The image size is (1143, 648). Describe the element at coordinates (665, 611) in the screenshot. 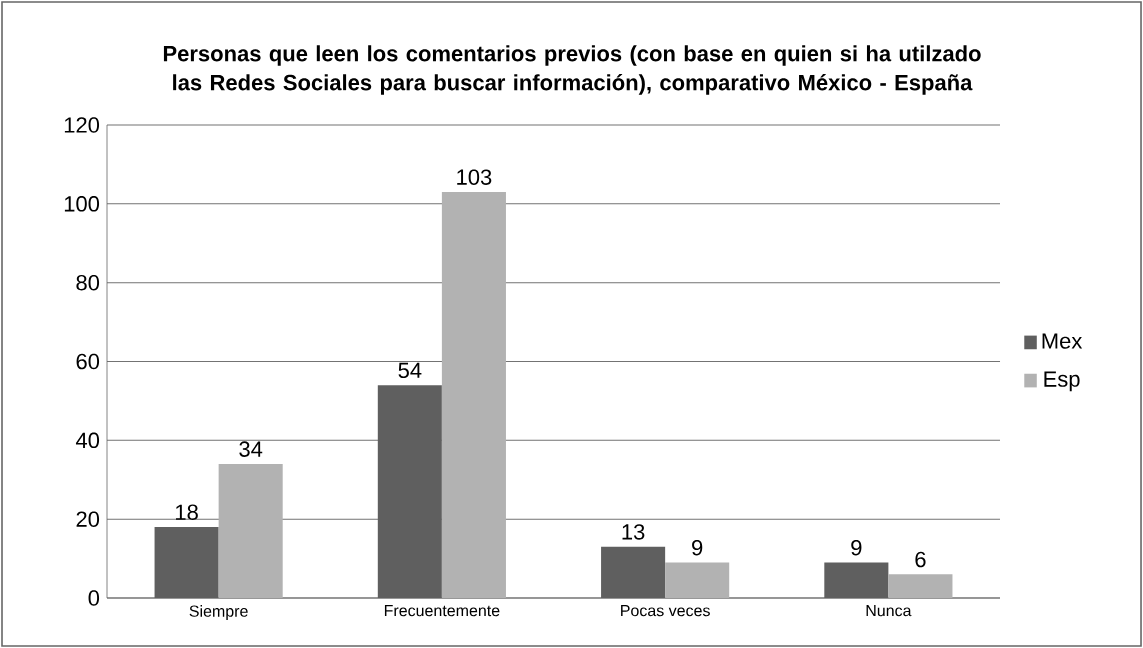

I see `x-tick-label: Pocas veces` at that location.